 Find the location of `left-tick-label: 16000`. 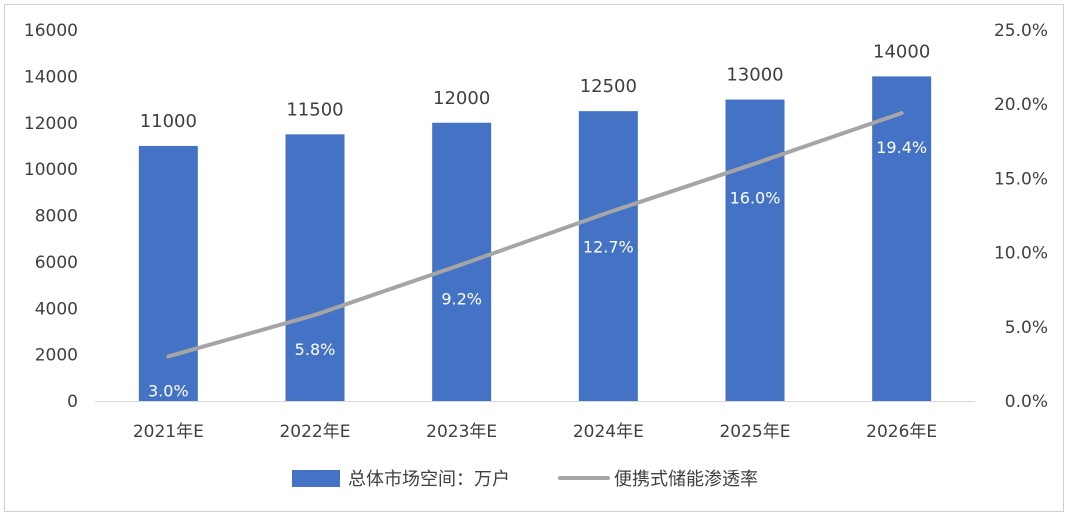

left-tick-label: 16000 is located at coordinates (51, 31).